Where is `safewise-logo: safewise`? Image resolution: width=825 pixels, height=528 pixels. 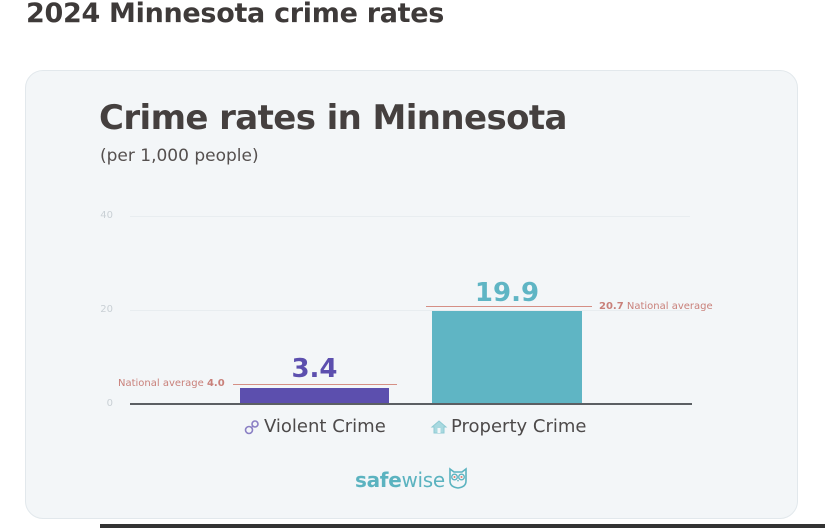
safewise-logo: safewise is located at coordinates (411, 480).